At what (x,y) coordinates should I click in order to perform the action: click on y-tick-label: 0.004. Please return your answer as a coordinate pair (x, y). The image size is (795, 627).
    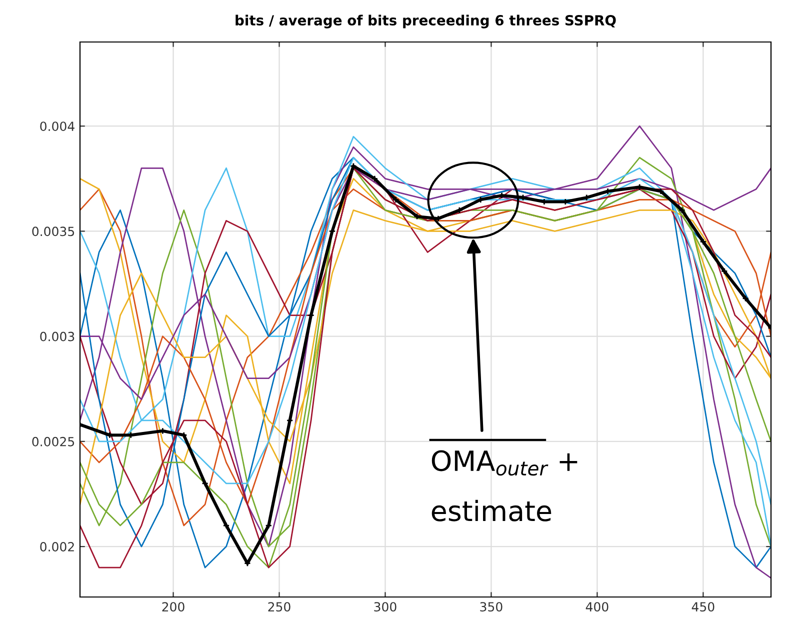
    Looking at the image, I should click on (57, 127).